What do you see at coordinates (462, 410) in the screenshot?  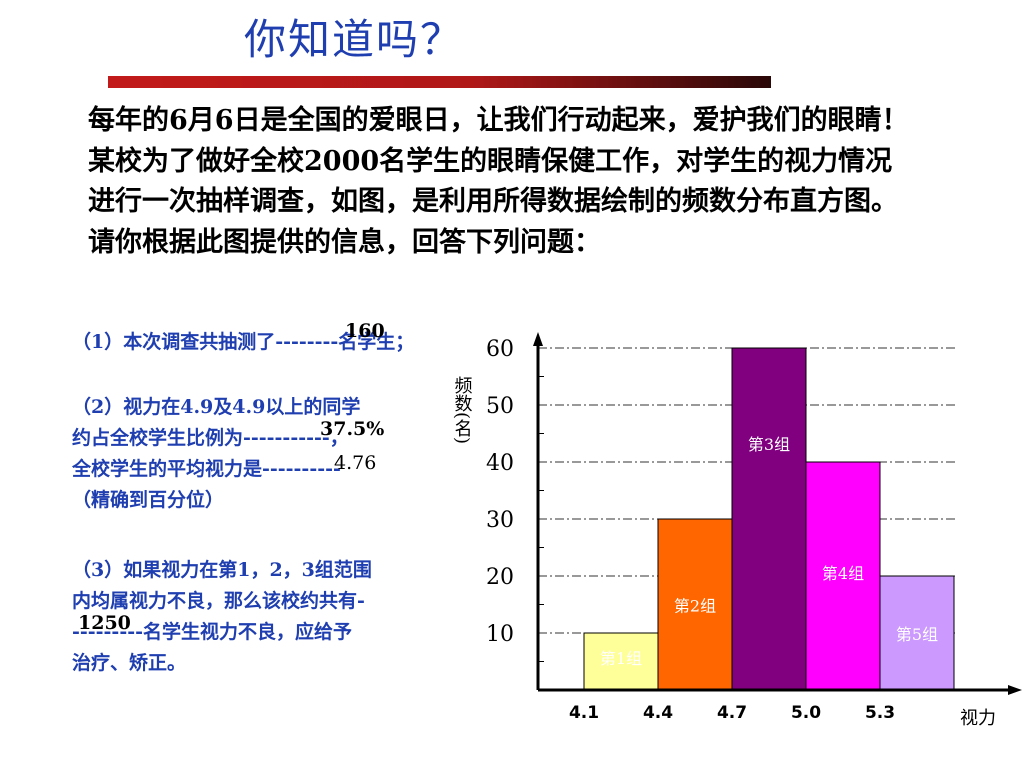 I see `y-axis-label: 频数(名)` at bounding box center [462, 410].